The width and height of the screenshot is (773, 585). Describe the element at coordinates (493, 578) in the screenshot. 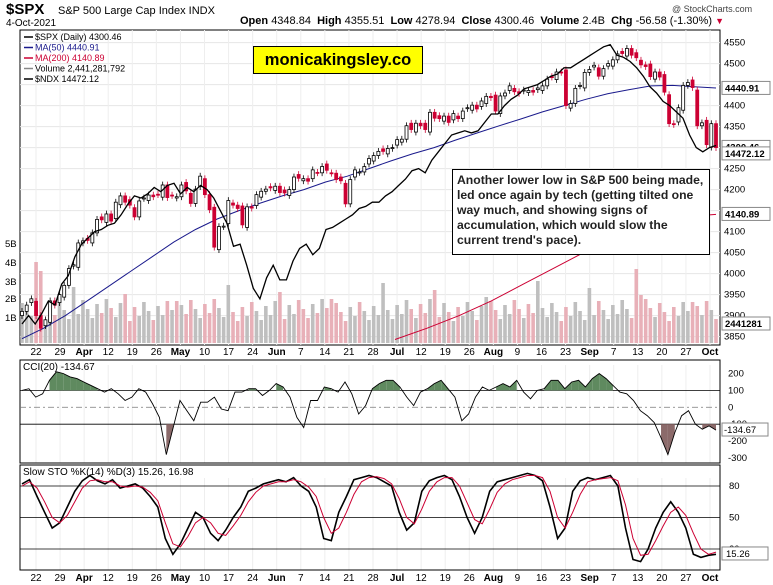

I see `x-axis-label-bottom: Aug` at that location.